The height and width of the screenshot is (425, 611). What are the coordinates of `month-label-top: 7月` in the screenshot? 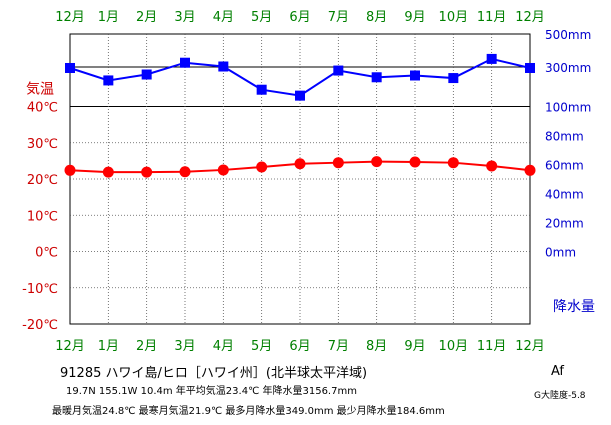 It's located at (338, 17).